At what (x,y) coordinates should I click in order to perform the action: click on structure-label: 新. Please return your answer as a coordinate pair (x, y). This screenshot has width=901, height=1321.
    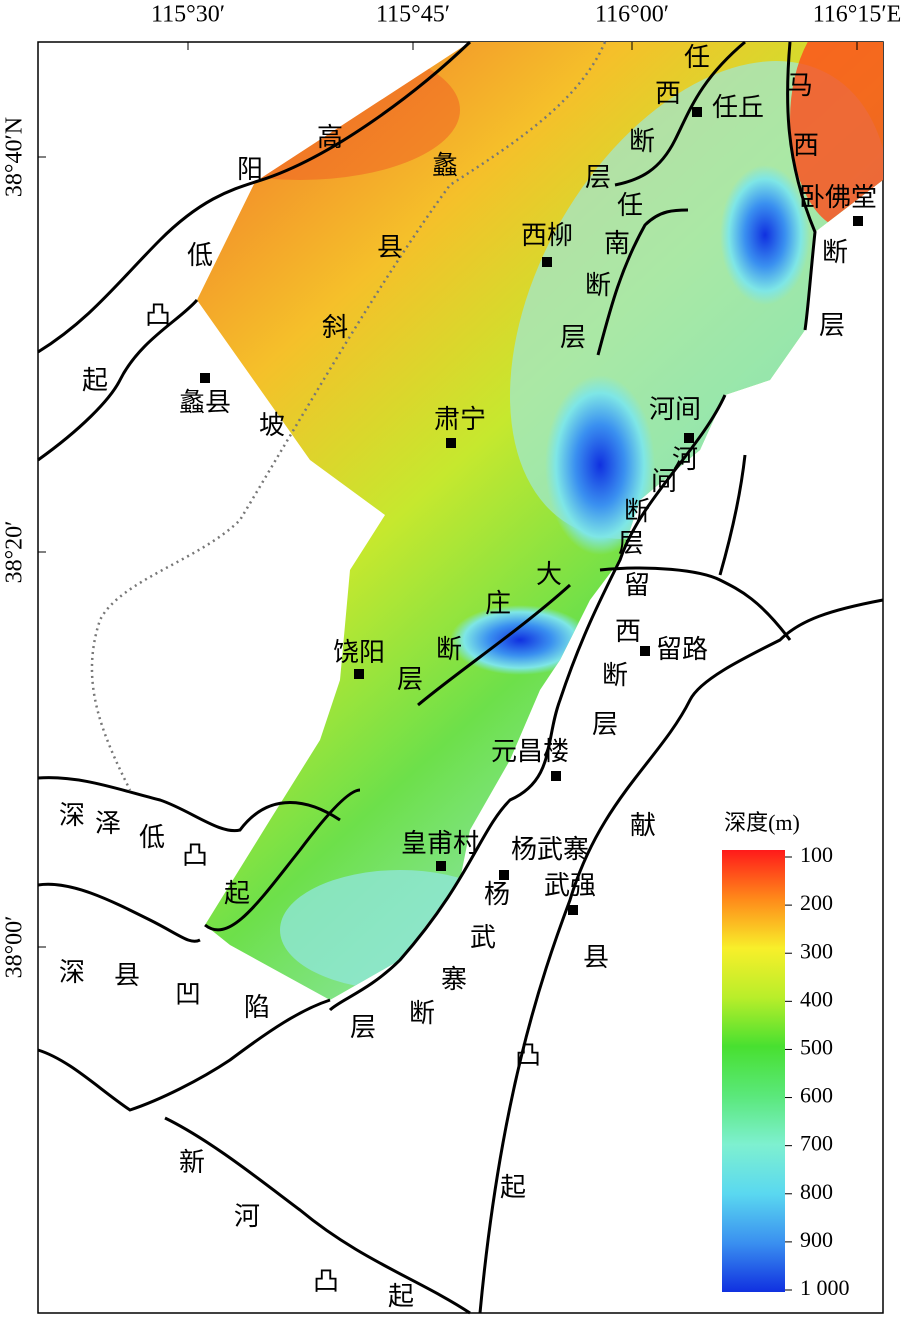
    Looking at the image, I should click on (192, 1162).